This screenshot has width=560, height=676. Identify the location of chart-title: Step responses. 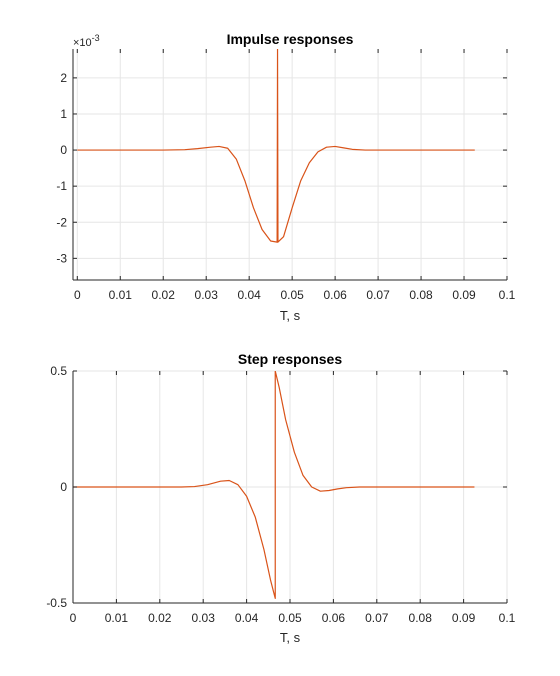
(290, 359).